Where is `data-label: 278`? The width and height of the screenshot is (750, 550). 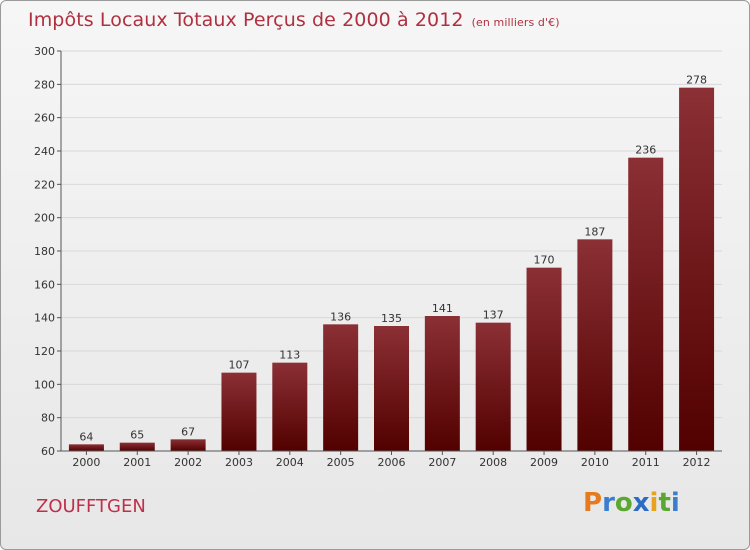 data-label: 278 is located at coordinates (696, 80).